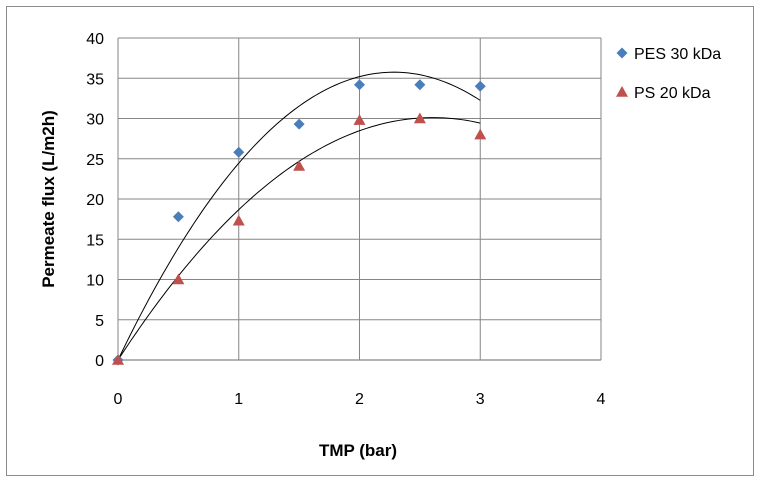 This screenshot has height=482, width=764. I want to click on y-tick-label: 20, so click(95, 200).